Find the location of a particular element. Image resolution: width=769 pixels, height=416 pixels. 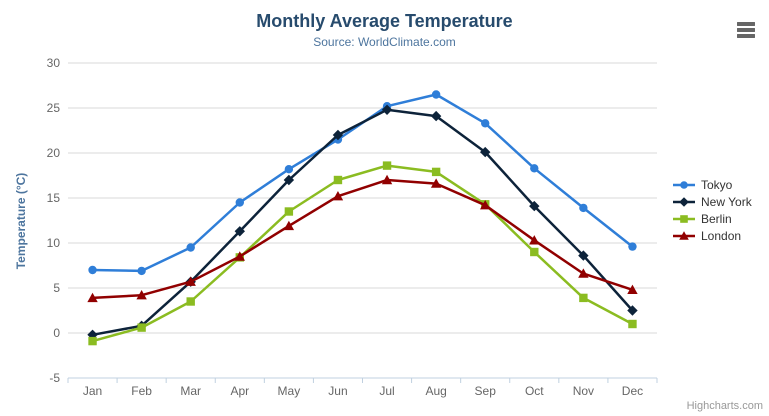

point-new-york-jun is located at coordinates (338, 135).